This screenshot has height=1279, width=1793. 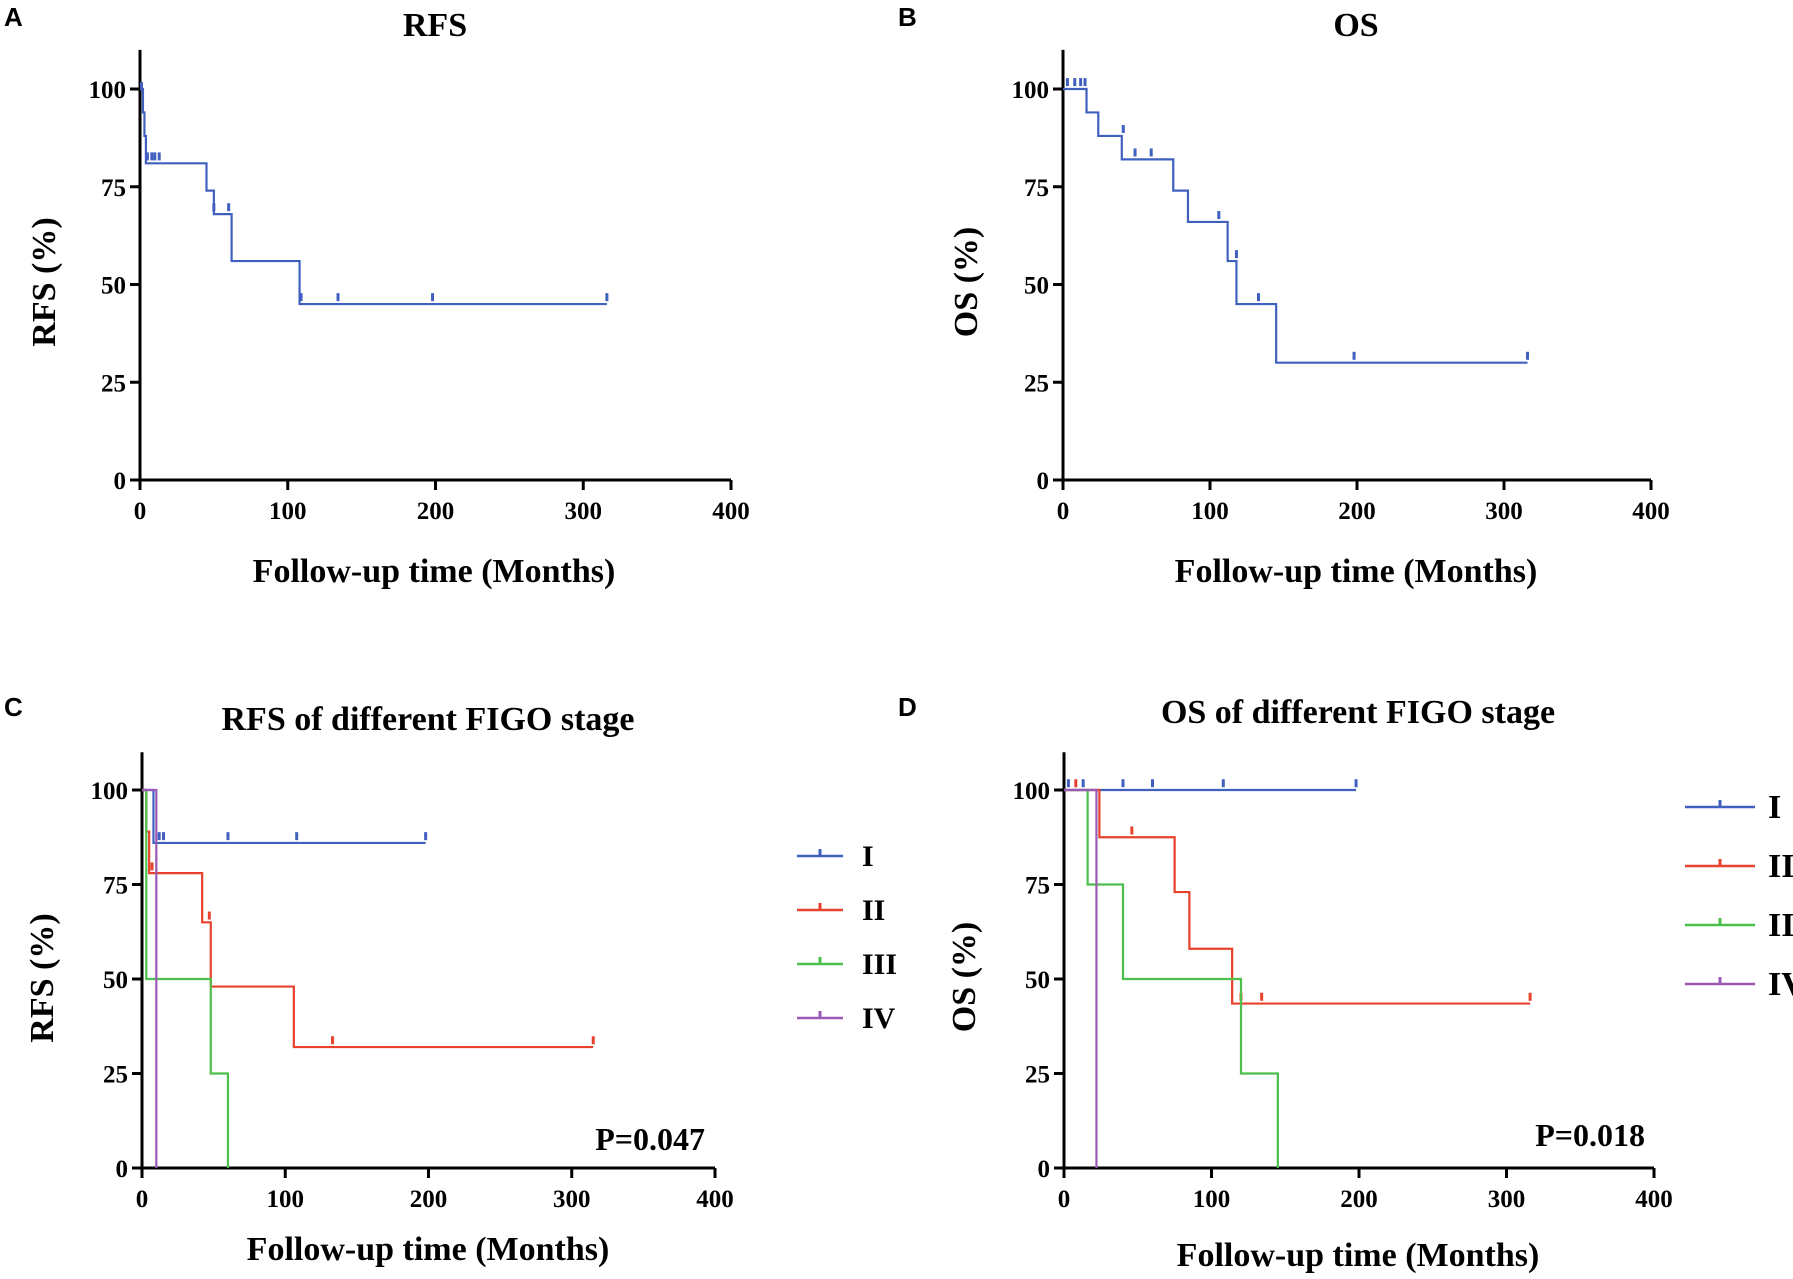 What do you see at coordinates (907, 17) in the screenshot?
I see `panel-letter: B` at bounding box center [907, 17].